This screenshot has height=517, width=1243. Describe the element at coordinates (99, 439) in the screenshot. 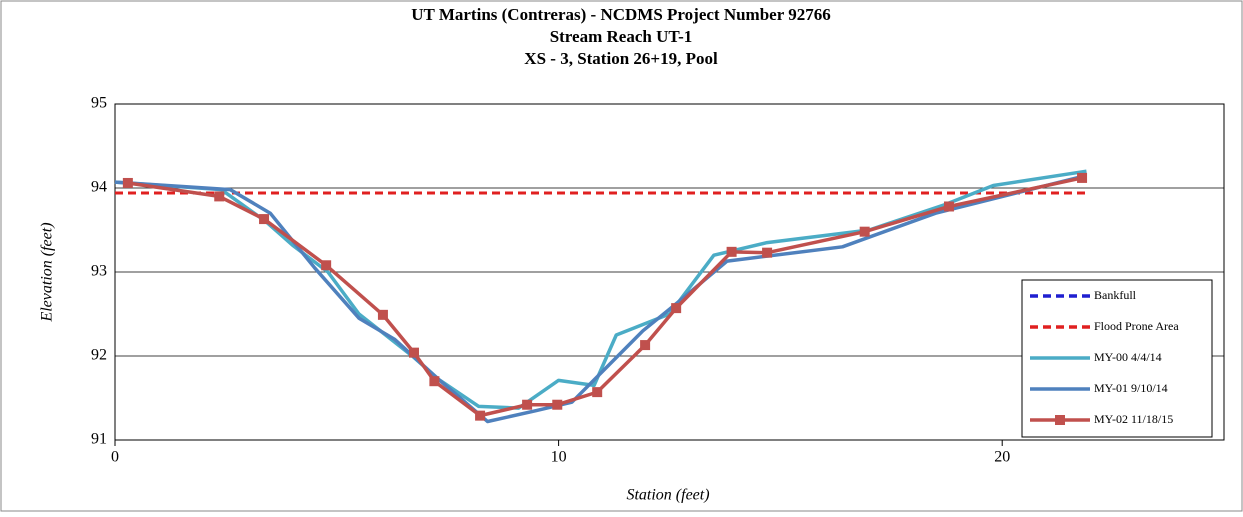

I see `y-tick-label: 91` at that location.